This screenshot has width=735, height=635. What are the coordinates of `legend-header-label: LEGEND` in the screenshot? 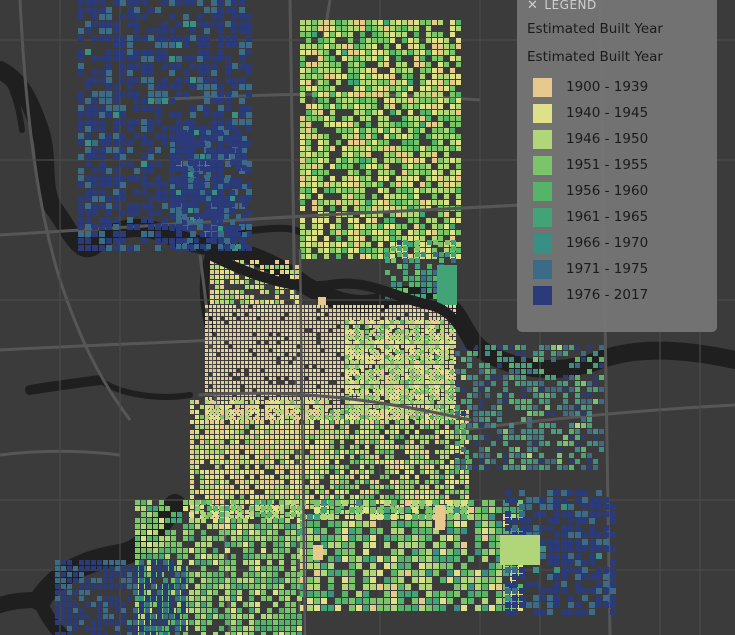 It's located at (570, 6).